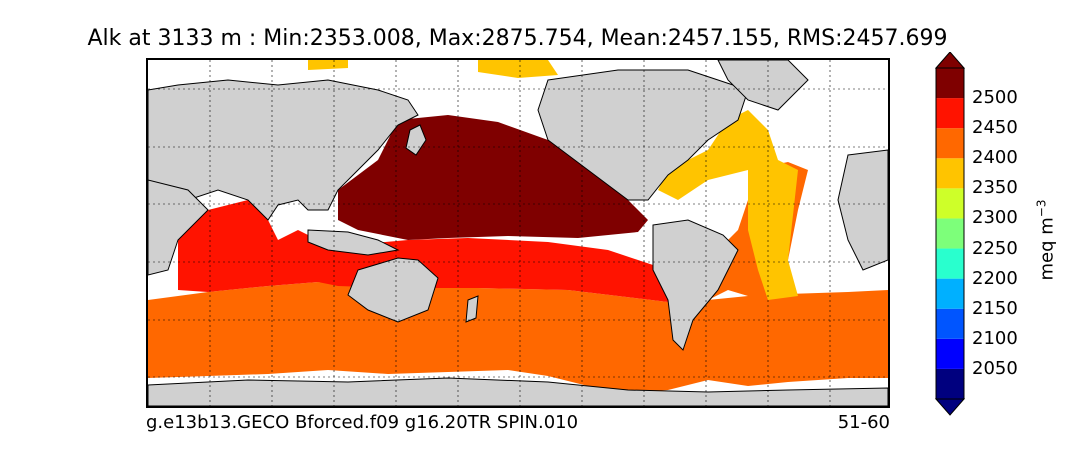 Image resolution: width=1091 pixels, height=464 pixels. I want to click on colorbar-segments, so click(950, 233).